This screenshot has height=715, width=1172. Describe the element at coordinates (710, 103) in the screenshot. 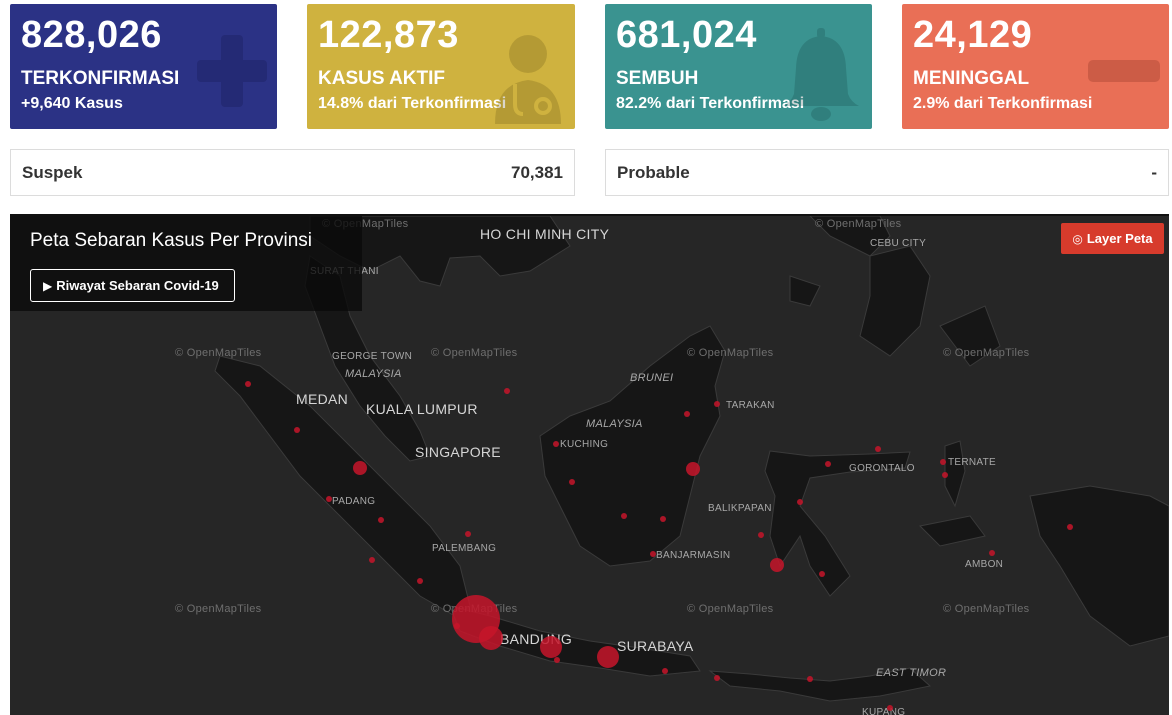

I see `recovered-percentage: 82.2% dari Terkonfirmasi` at that location.